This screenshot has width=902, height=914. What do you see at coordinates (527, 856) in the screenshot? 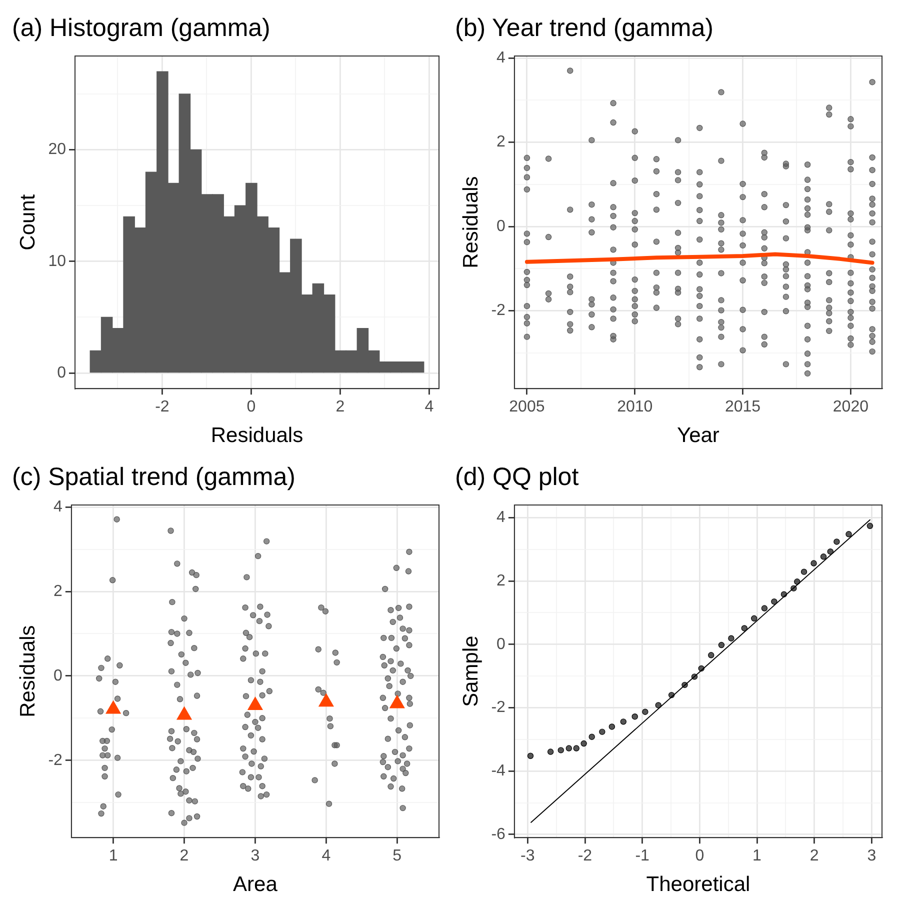
I see `x-tick-label: -3` at bounding box center [527, 856].